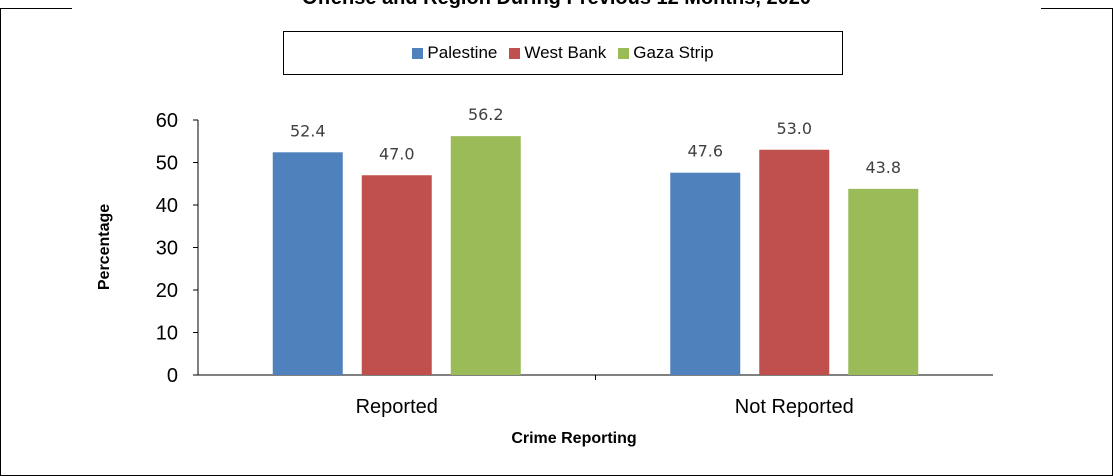 The height and width of the screenshot is (476, 1113). I want to click on x-tick-label: Not Reported, so click(794, 407).